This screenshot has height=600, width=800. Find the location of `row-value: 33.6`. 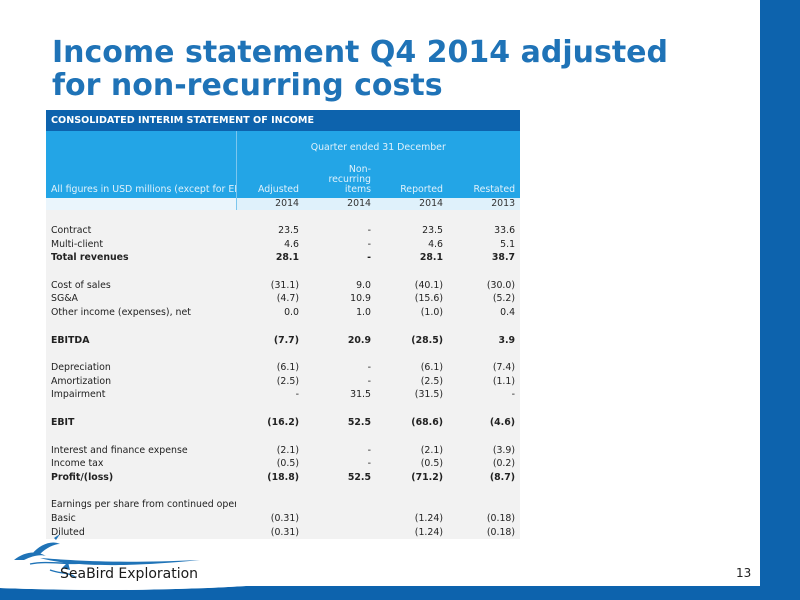

row-value: 33.6 is located at coordinates (484, 231).